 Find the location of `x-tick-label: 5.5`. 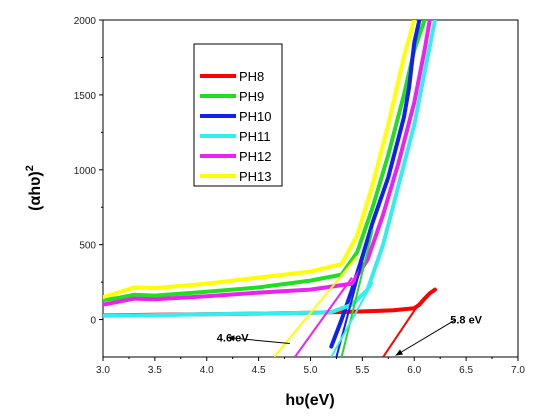

x-tick-label: 5.5 is located at coordinates (362, 370).